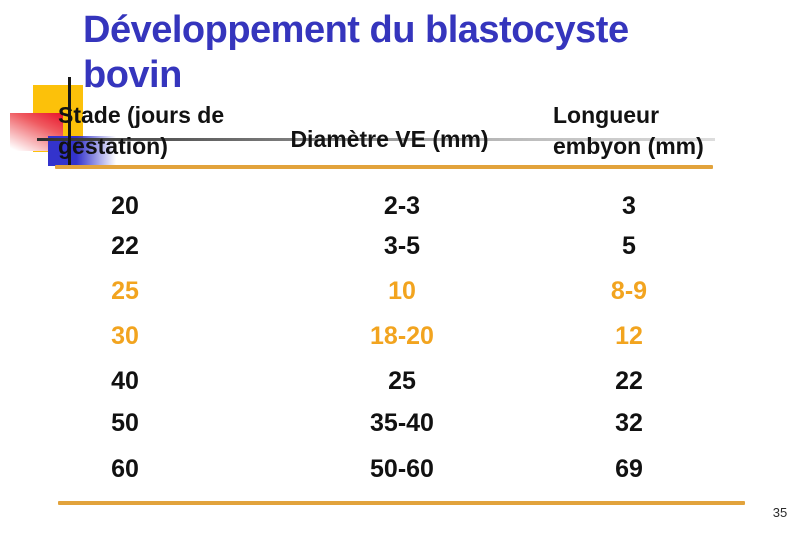 The height and width of the screenshot is (540, 810). What do you see at coordinates (629, 469) in the screenshot?
I see `cell-longueur: 69` at bounding box center [629, 469].